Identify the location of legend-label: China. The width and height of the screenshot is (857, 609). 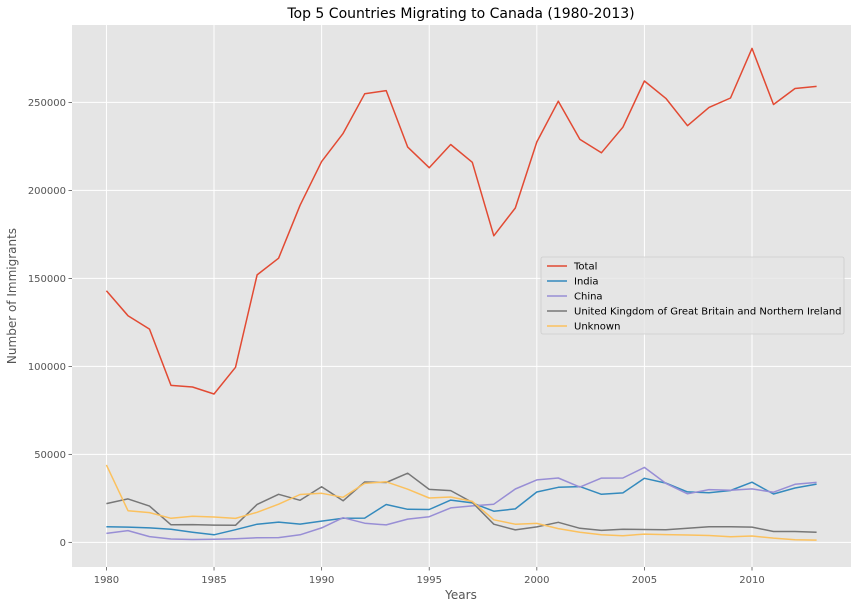
(588, 297).